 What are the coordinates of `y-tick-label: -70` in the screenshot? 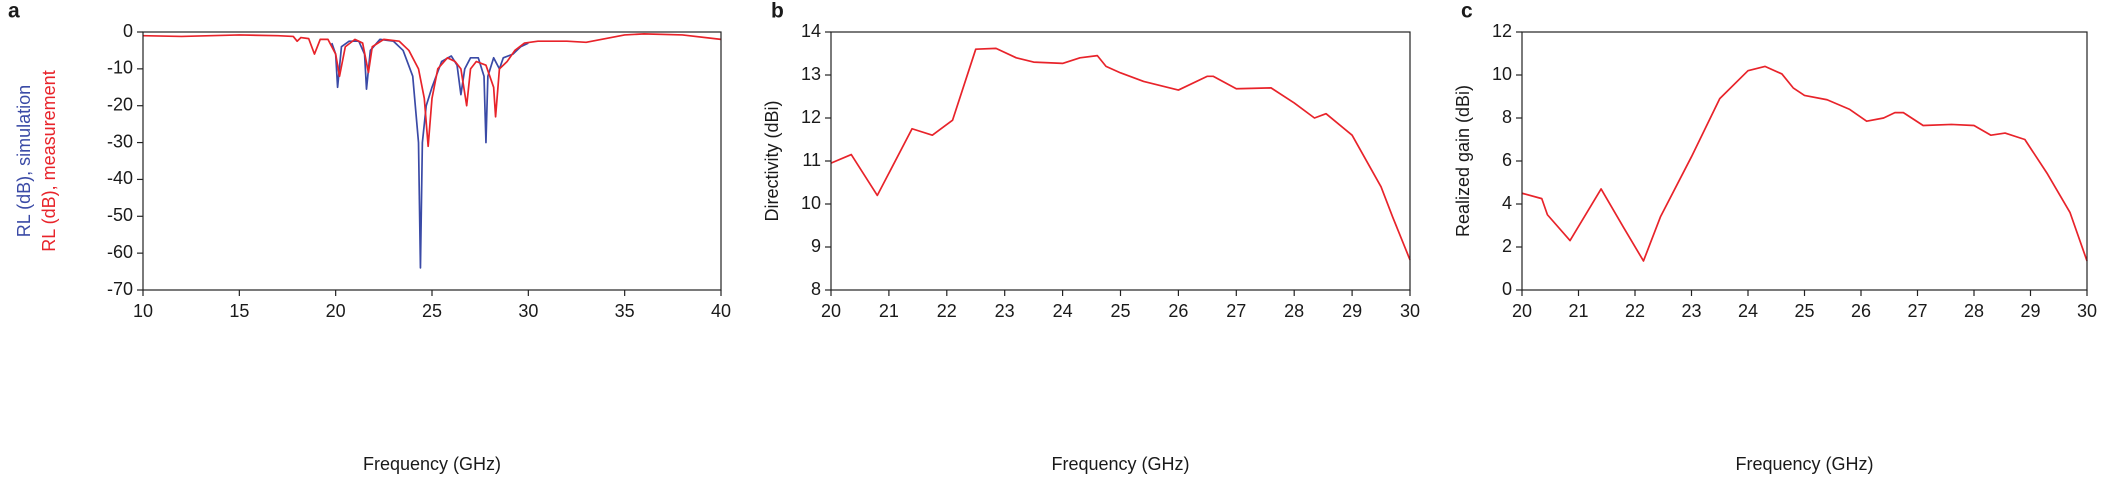 It's located at (120, 289).